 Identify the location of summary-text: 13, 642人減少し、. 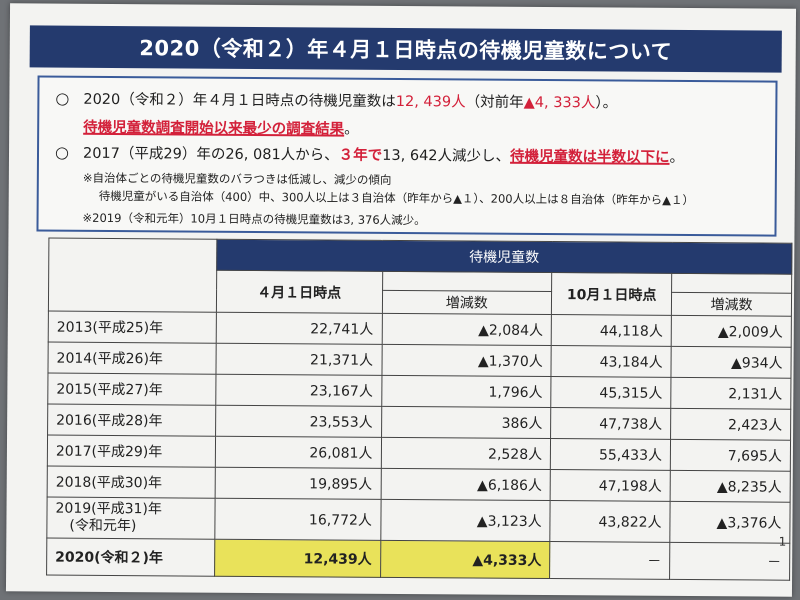
(446, 156).